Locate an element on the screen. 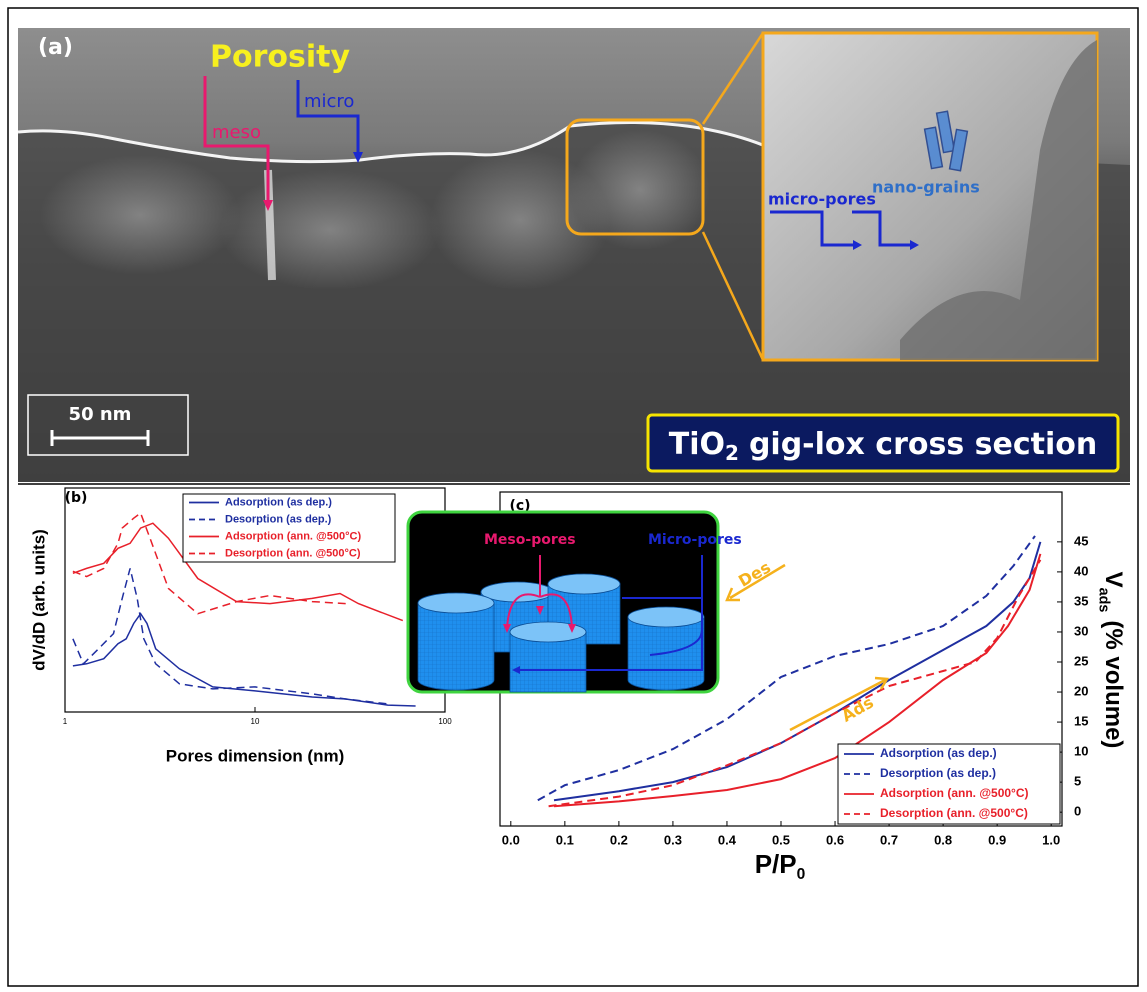  x-axis-label-subscript: 0 is located at coordinates (801, 874).